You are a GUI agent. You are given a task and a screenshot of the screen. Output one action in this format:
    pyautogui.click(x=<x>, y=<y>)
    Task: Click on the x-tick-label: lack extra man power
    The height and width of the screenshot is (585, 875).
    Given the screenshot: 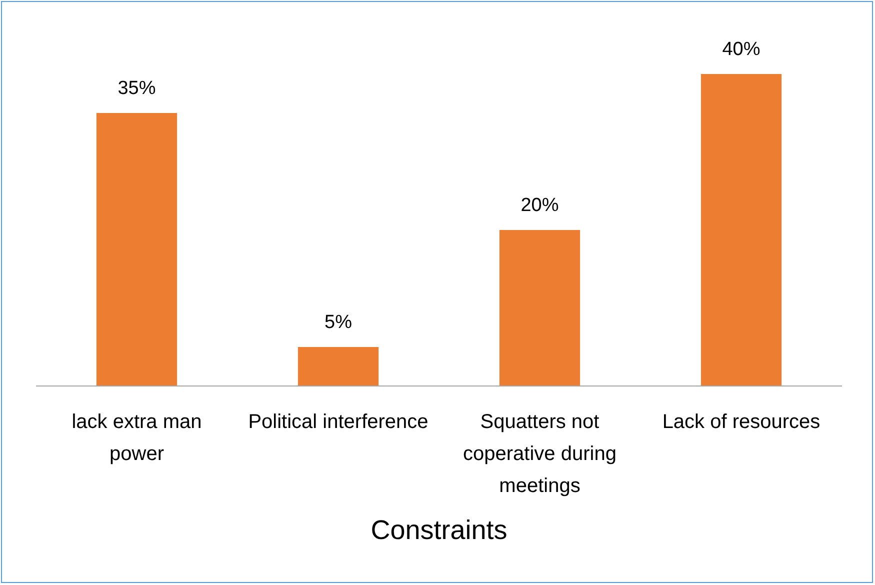 What is the action you would take?
    pyautogui.click(x=137, y=438)
    